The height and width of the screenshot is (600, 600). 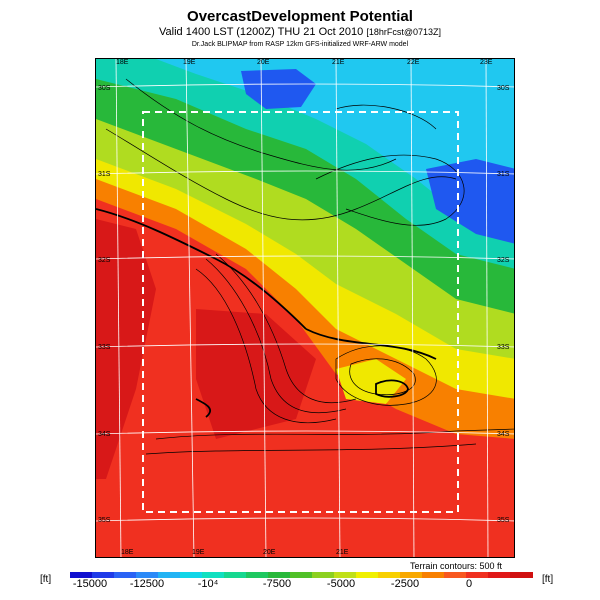 I want to click on lat-right-label: 34S, so click(x=503, y=434).